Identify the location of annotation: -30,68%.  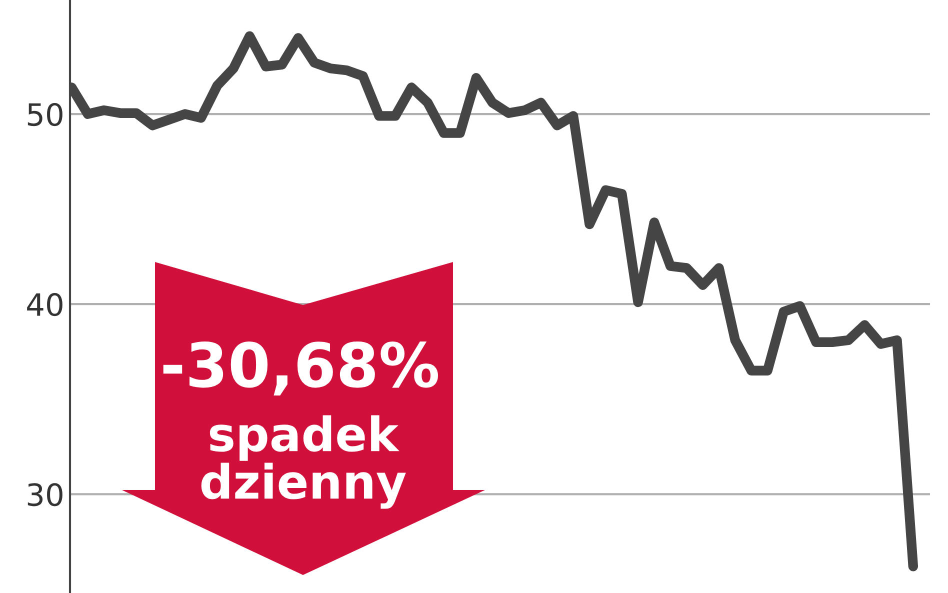
(300, 369).